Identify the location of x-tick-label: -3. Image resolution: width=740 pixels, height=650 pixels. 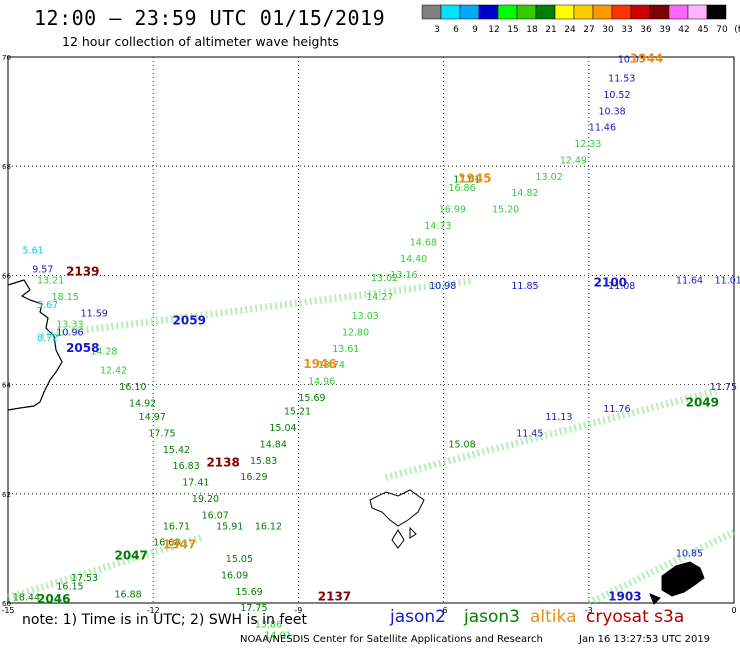
(589, 610).